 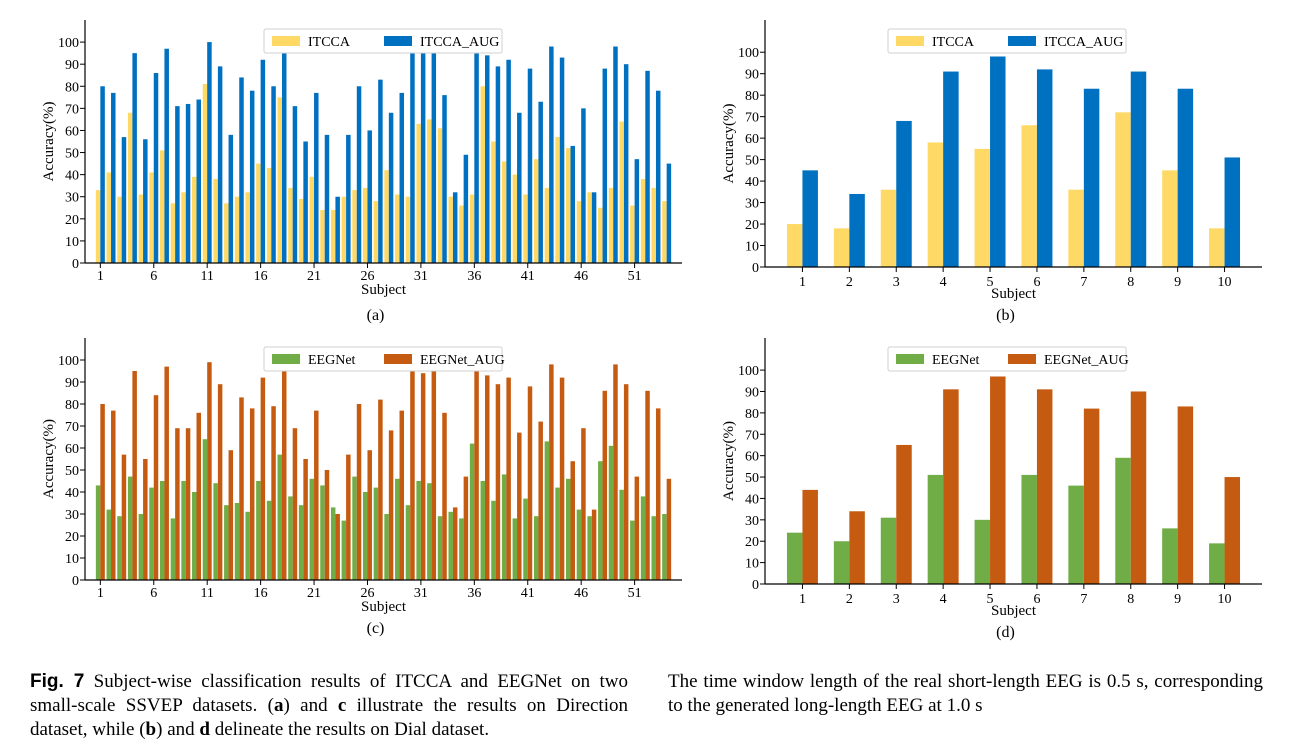 What do you see at coordinates (68, 361) in the screenshot?
I see `y-tick-label: 100` at bounding box center [68, 361].